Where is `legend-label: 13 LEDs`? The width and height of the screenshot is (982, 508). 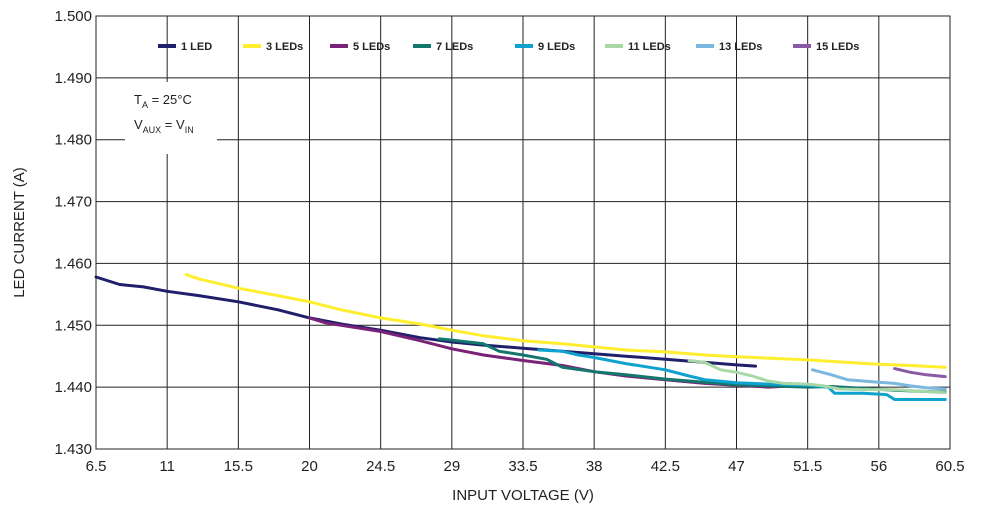
legend-label: 13 LEDs is located at coordinates (740, 47).